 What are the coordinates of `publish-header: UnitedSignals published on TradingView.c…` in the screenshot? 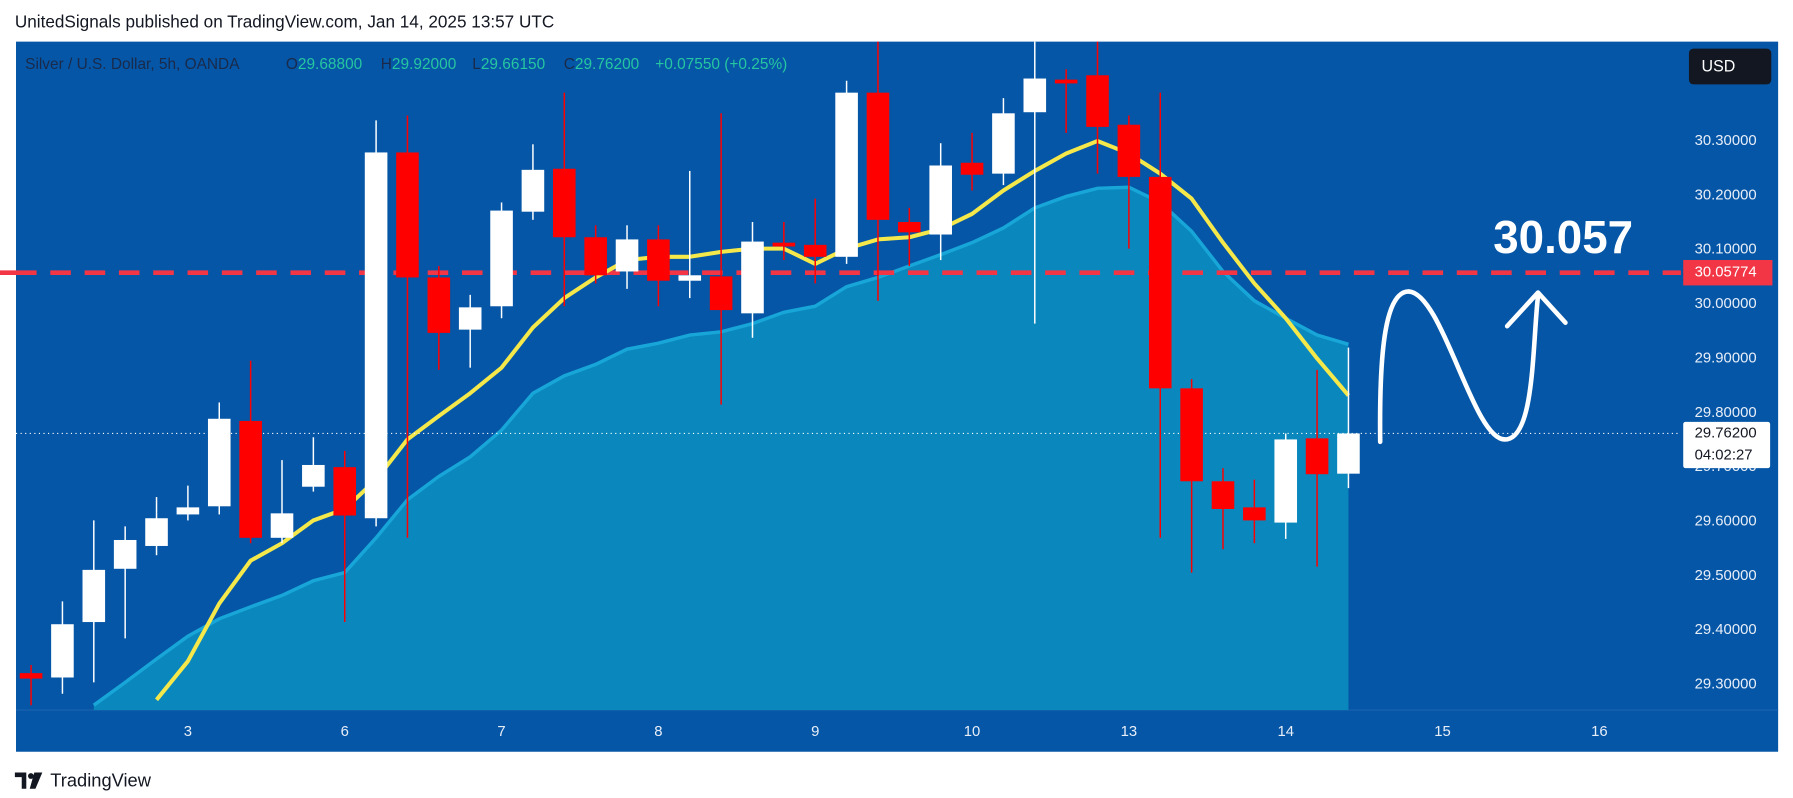 It's located at (284, 22).